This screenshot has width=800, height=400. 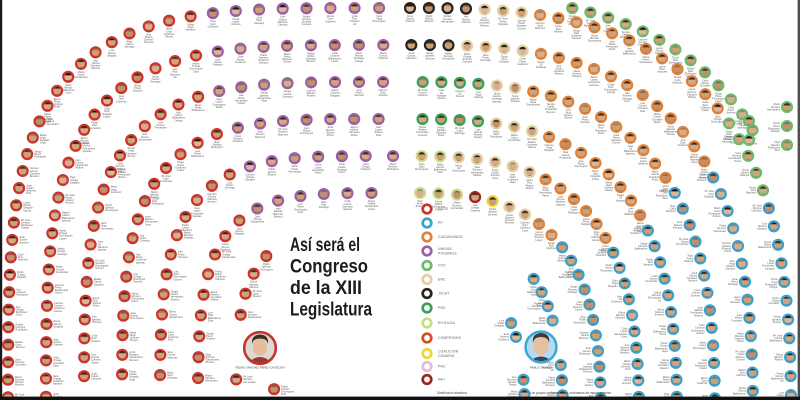 What do you see at coordinates (197, 208) in the screenshot?
I see `svg-text: Sara` at bounding box center [197, 208].